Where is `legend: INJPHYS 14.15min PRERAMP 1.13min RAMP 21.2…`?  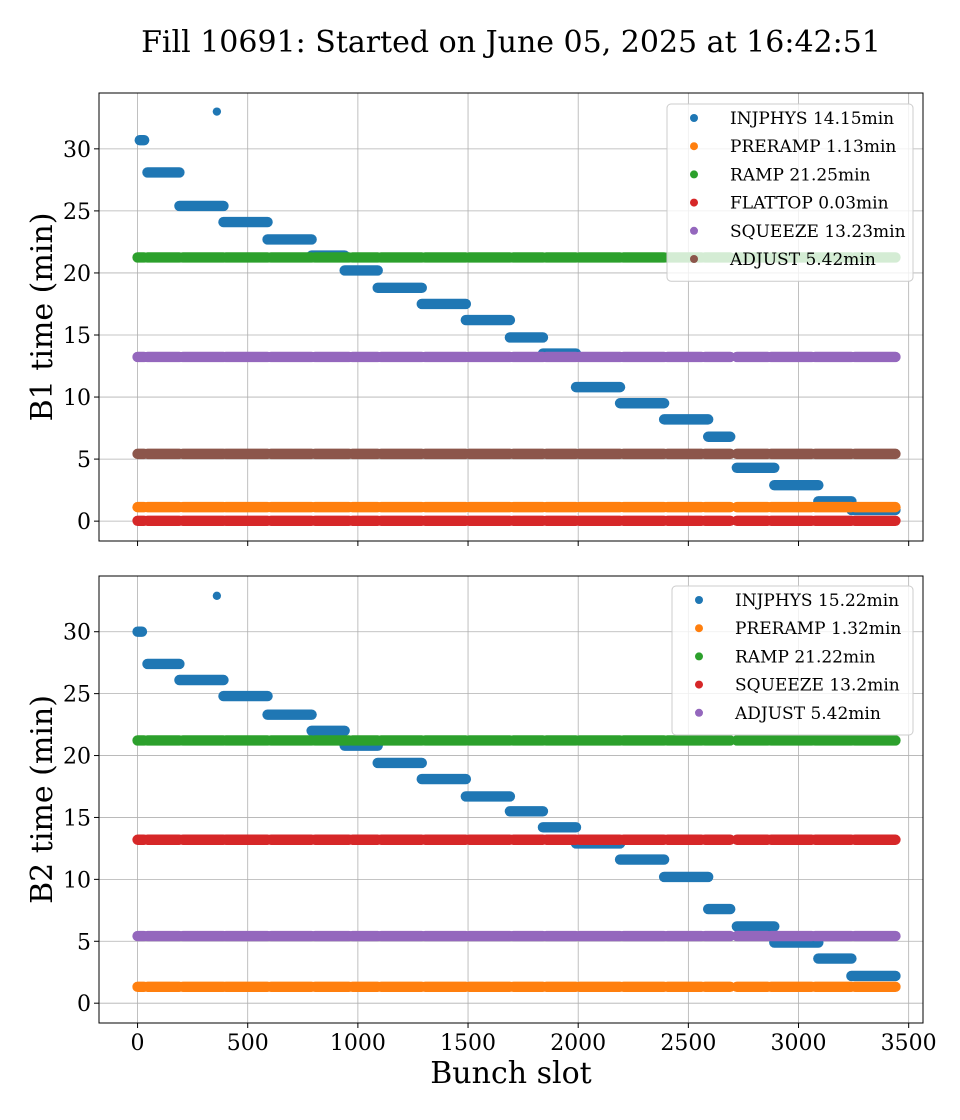
legend: INJPHYS 14.15min PRERAMP 1.13min RAMP 21.2… is located at coordinates (790, 192).